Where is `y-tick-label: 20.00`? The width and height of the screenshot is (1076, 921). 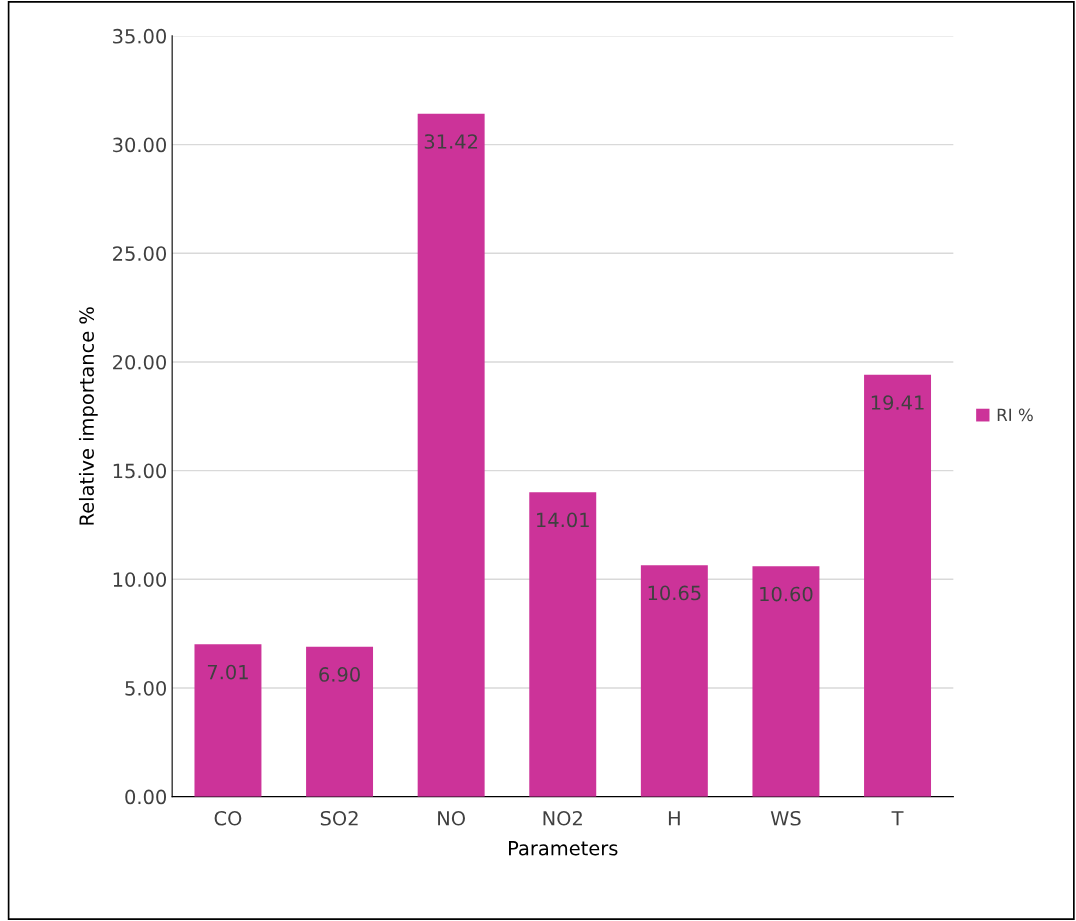 y-tick-label: 20.00 is located at coordinates (140, 362).